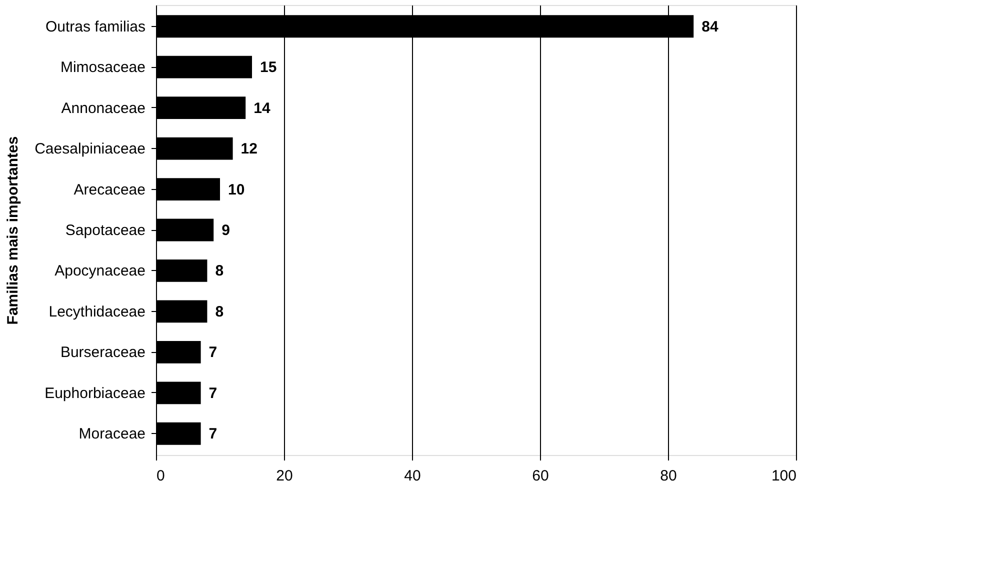 Image resolution: width=989 pixels, height=576 pixels. Describe the element at coordinates (262, 108) in the screenshot. I see `data-label: 14` at that location.